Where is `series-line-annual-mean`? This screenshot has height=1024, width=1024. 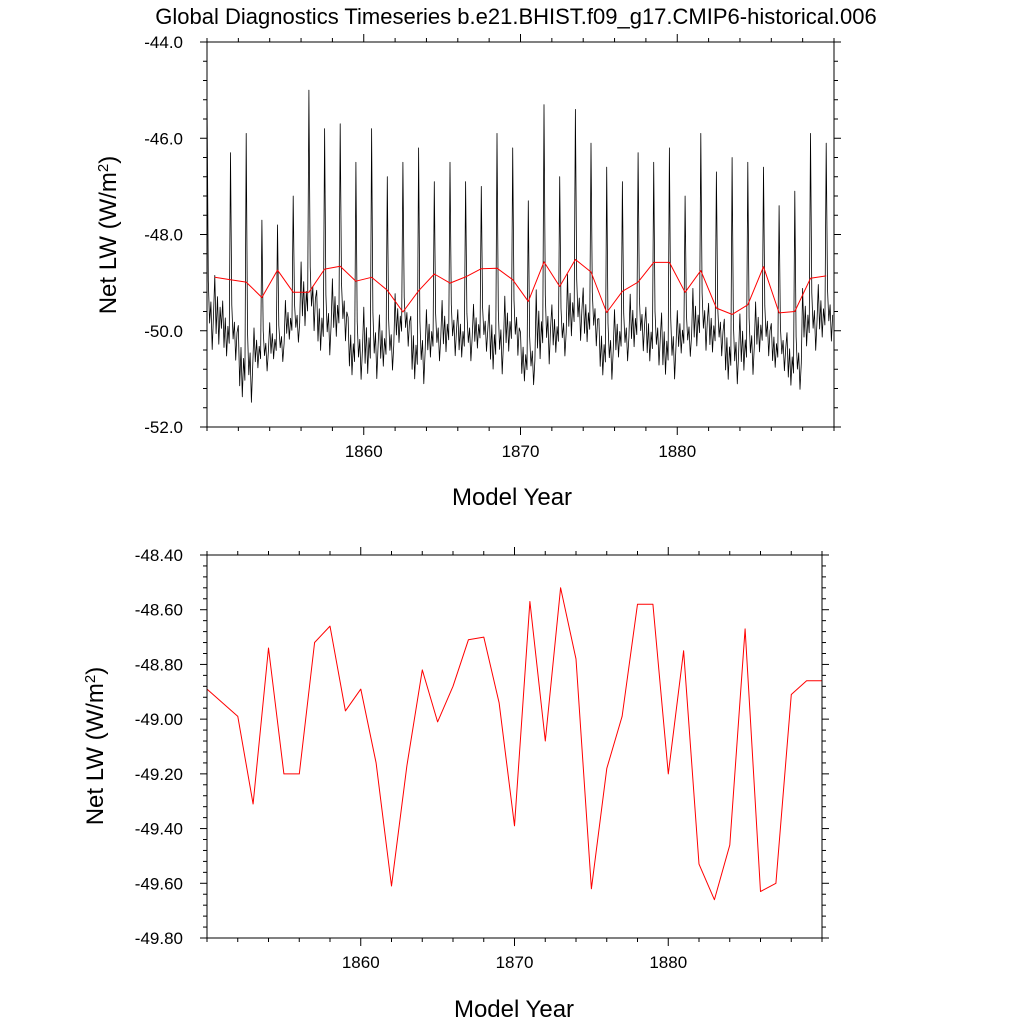 series-line-annual-mean is located at coordinates (520, 287).